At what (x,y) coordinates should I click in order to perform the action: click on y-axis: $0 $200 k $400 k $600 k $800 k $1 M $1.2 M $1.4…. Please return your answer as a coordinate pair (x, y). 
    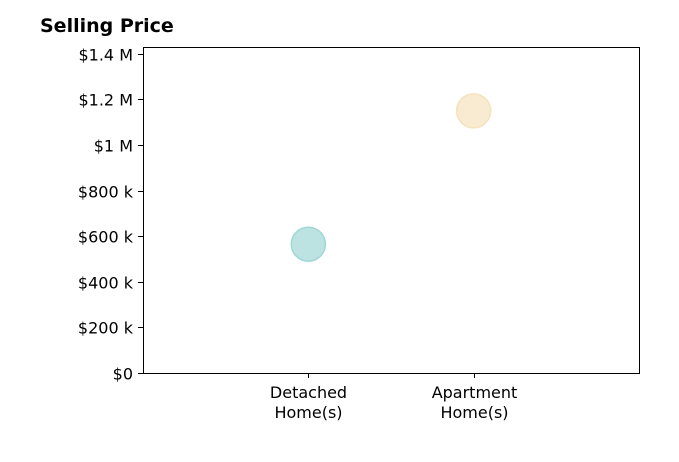
    Looking at the image, I should click on (110, 215).